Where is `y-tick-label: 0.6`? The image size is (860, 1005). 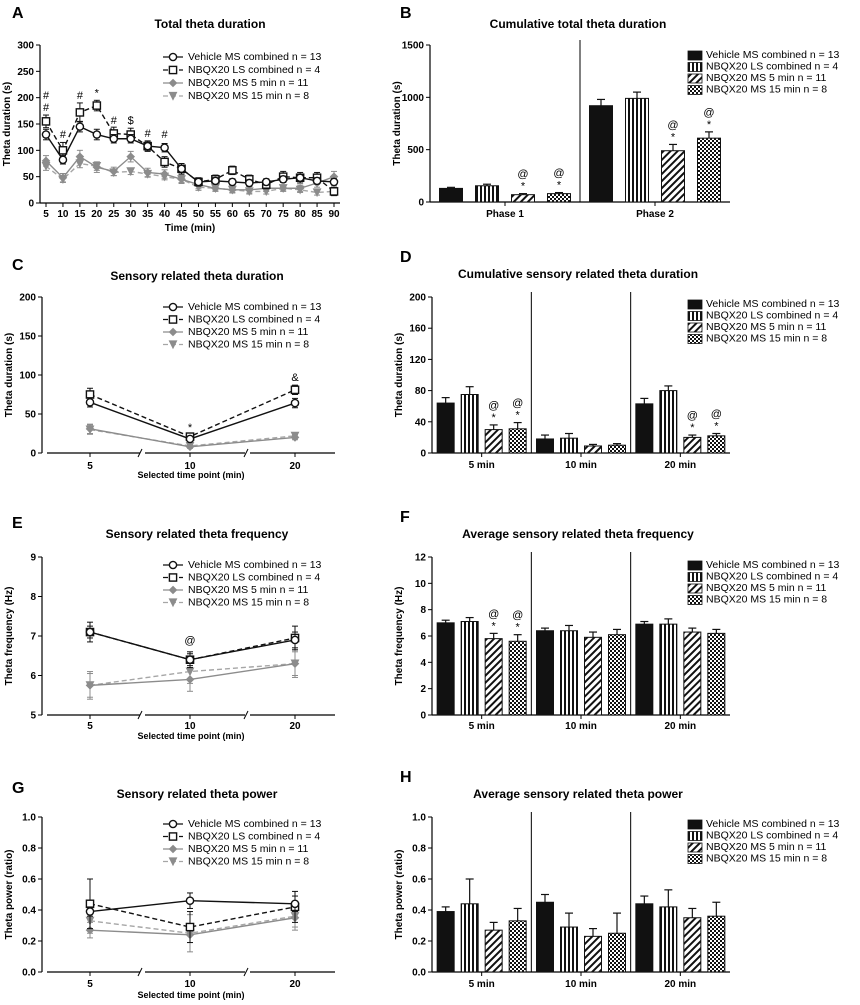 y-tick-label: 0.6 is located at coordinates (419, 880).